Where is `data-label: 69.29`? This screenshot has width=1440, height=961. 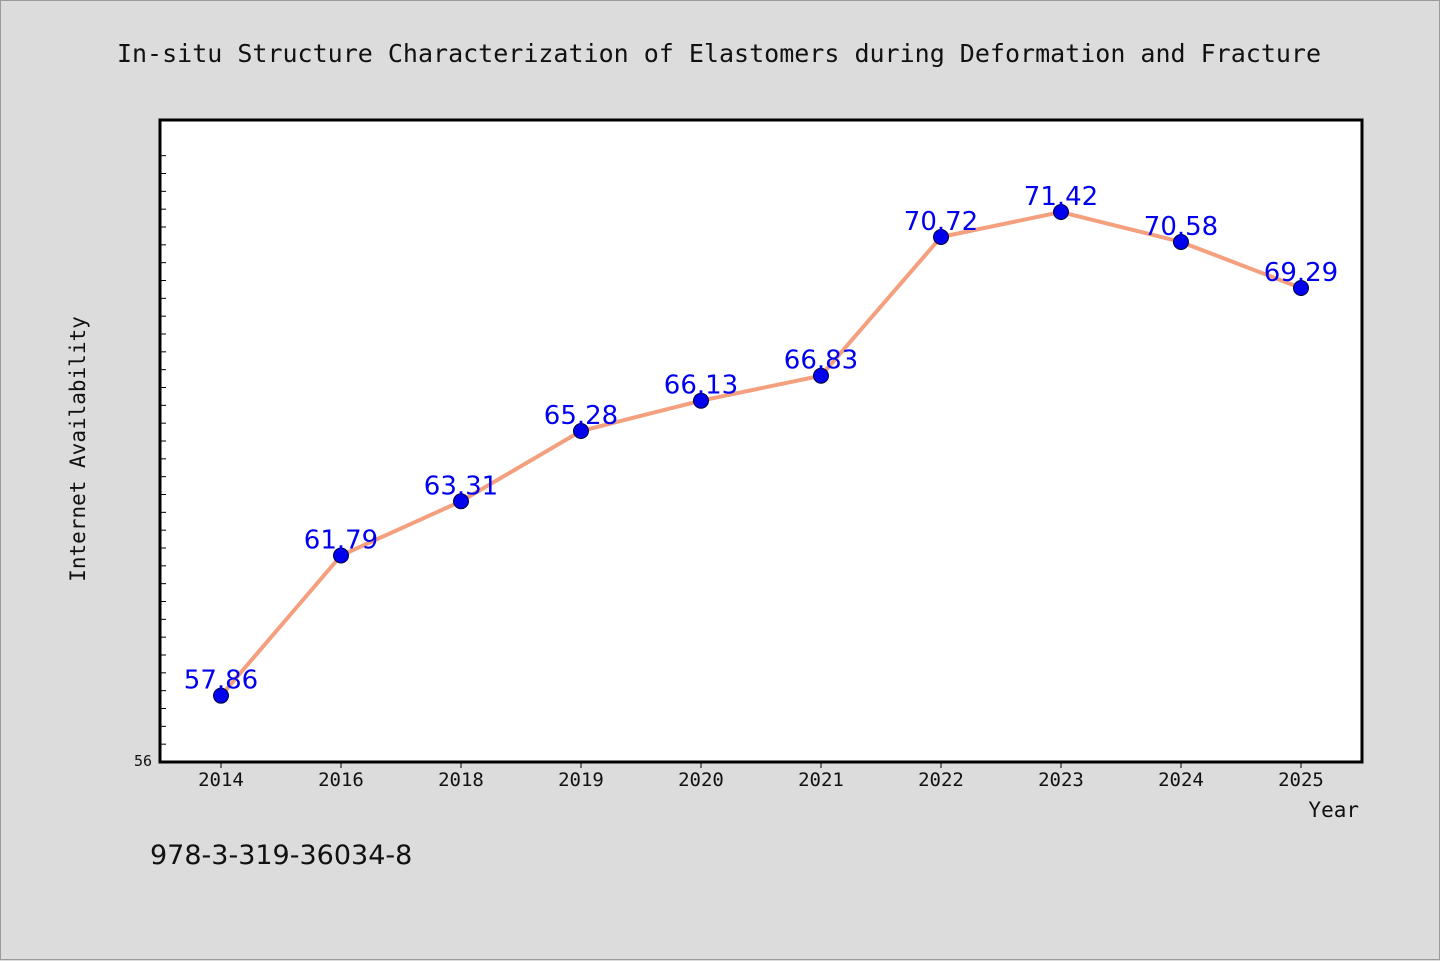 data-label: 69.29 is located at coordinates (1301, 273).